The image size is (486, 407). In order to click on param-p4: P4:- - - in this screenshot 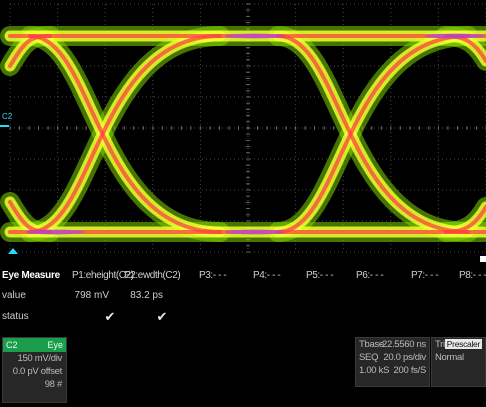, I will do `click(267, 275)`.